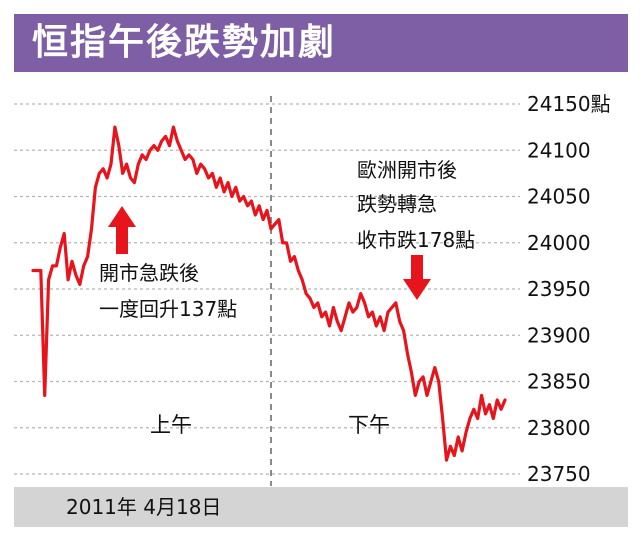 The width and height of the screenshot is (644, 540). I want to click on session-label-morning: 上午, so click(171, 425).